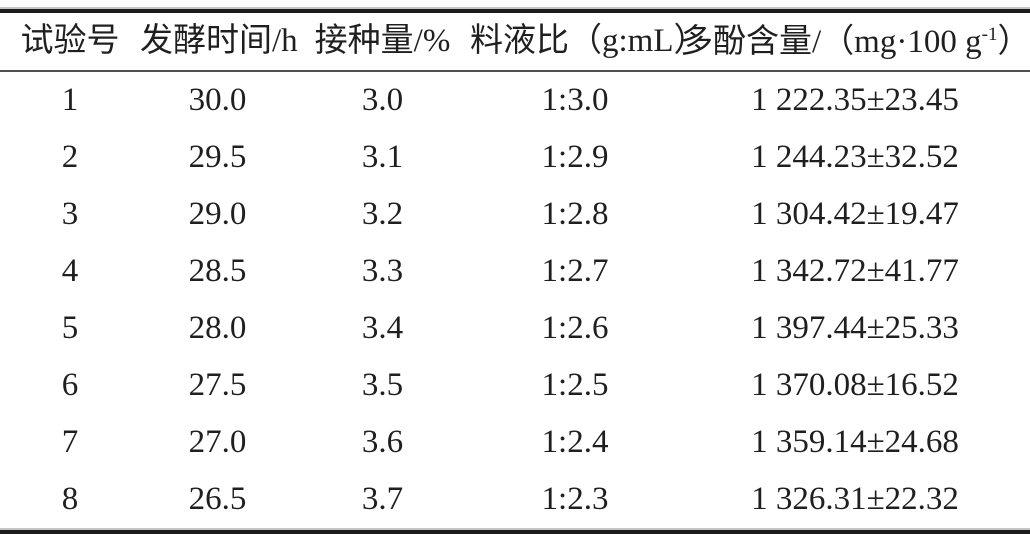 The height and width of the screenshot is (546, 1030). What do you see at coordinates (855, 442) in the screenshot?
I see `cell-polyphenol-content: 1 359.14±24.68` at bounding box center [855, 442].